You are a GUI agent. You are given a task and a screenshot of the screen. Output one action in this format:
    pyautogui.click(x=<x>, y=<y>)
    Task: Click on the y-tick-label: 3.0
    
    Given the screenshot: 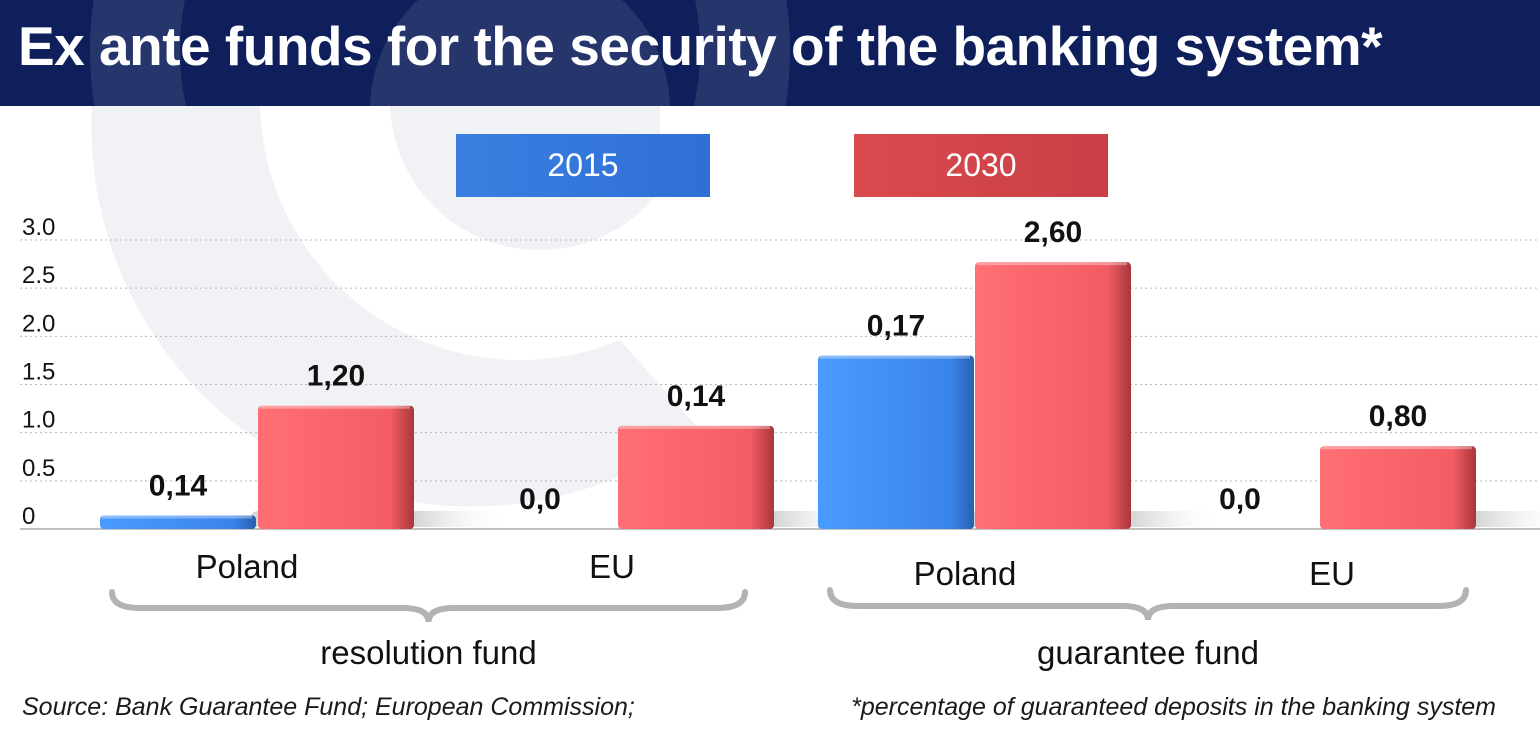 What is the action you would take?
    pyautogui.click(x=38, y=227)
    